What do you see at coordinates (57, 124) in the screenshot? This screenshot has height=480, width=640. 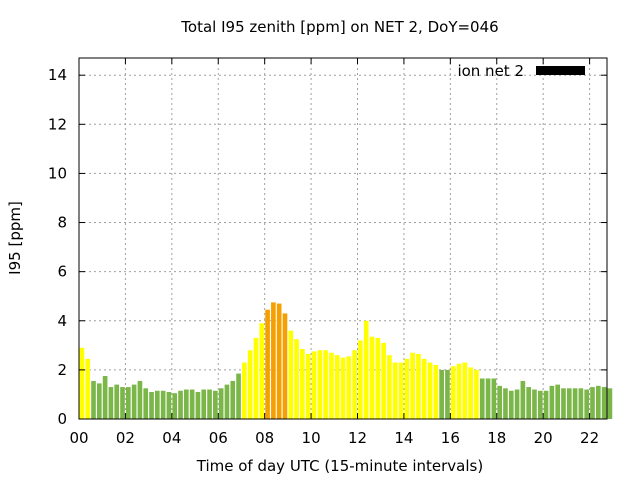 I see `y-tick-label: 12` at bounding box center [57, 124].